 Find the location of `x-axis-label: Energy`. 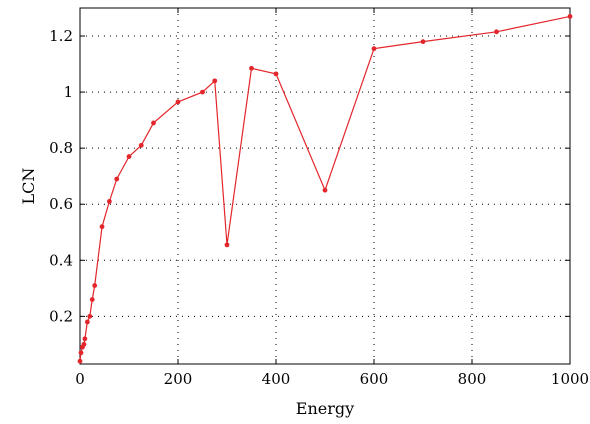

x-axis-label: Energy is located at coordinates (325, 408).